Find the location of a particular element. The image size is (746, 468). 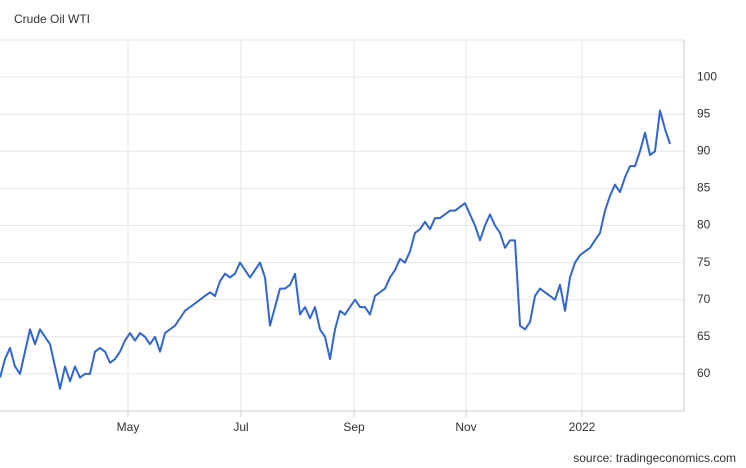

x-tick-label: Jul is located at coordinates (240, 427).